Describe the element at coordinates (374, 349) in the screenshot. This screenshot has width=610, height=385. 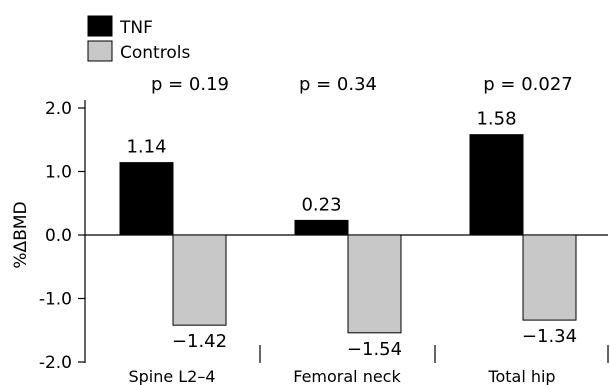
I see `value-label-controls-2: −1.54` at that location.